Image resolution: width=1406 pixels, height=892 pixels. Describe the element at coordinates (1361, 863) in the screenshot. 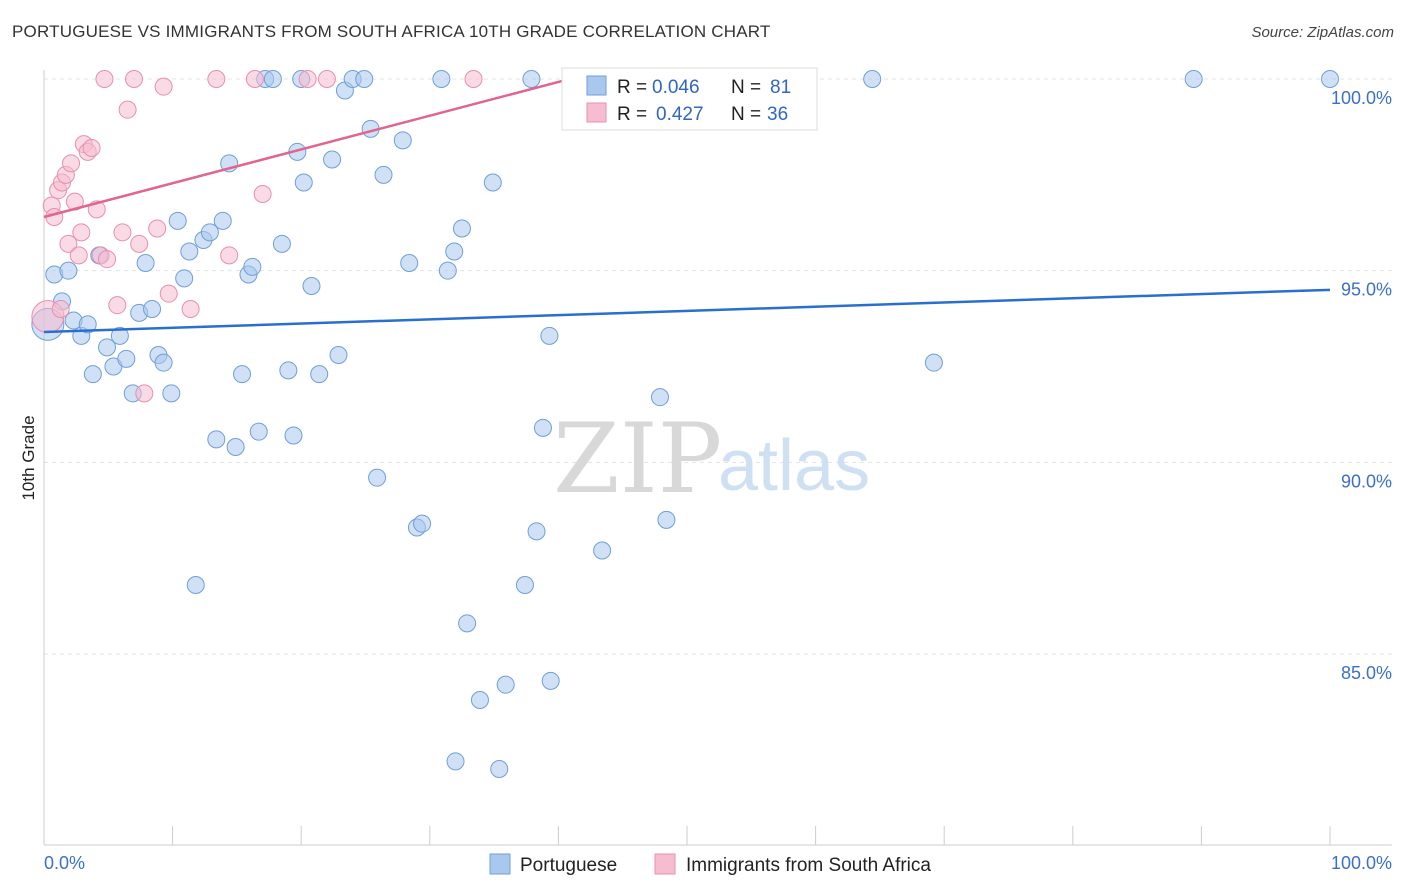

I see `x-tick-label-max: 100.0%` at that location.